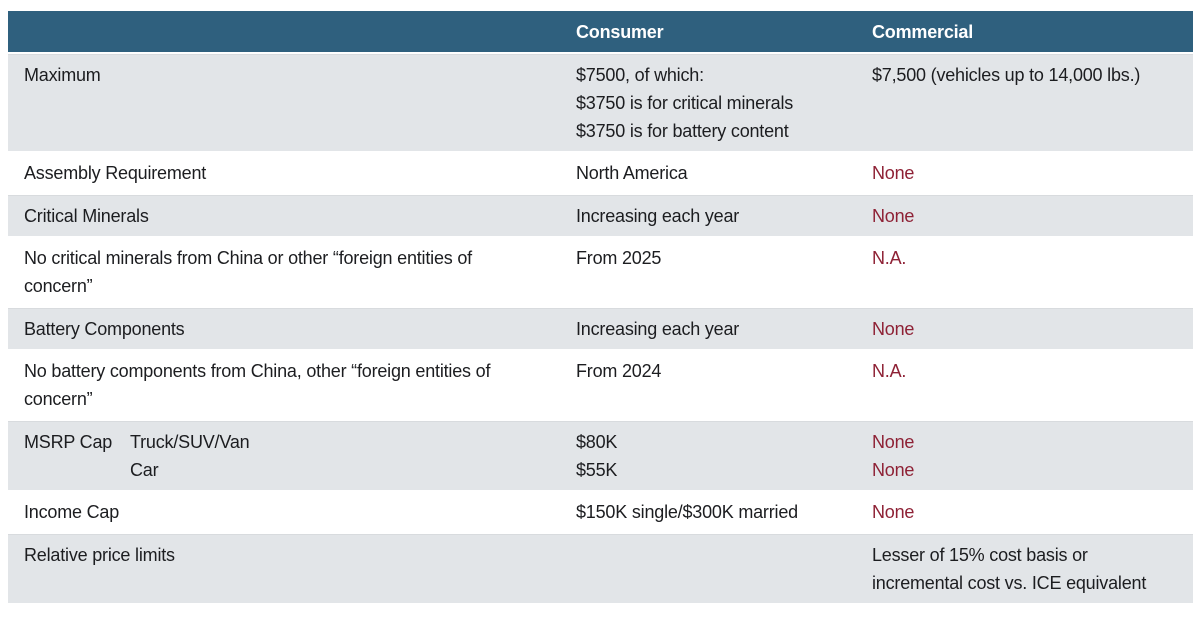 The image size is (1200, 627). I want to click on row-label-cell: Critical Minerals, so click(284, 215).